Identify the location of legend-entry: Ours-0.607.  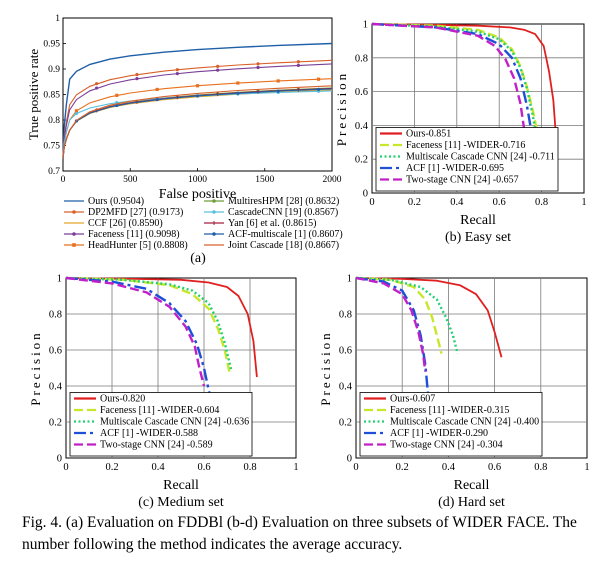
(412, 399).